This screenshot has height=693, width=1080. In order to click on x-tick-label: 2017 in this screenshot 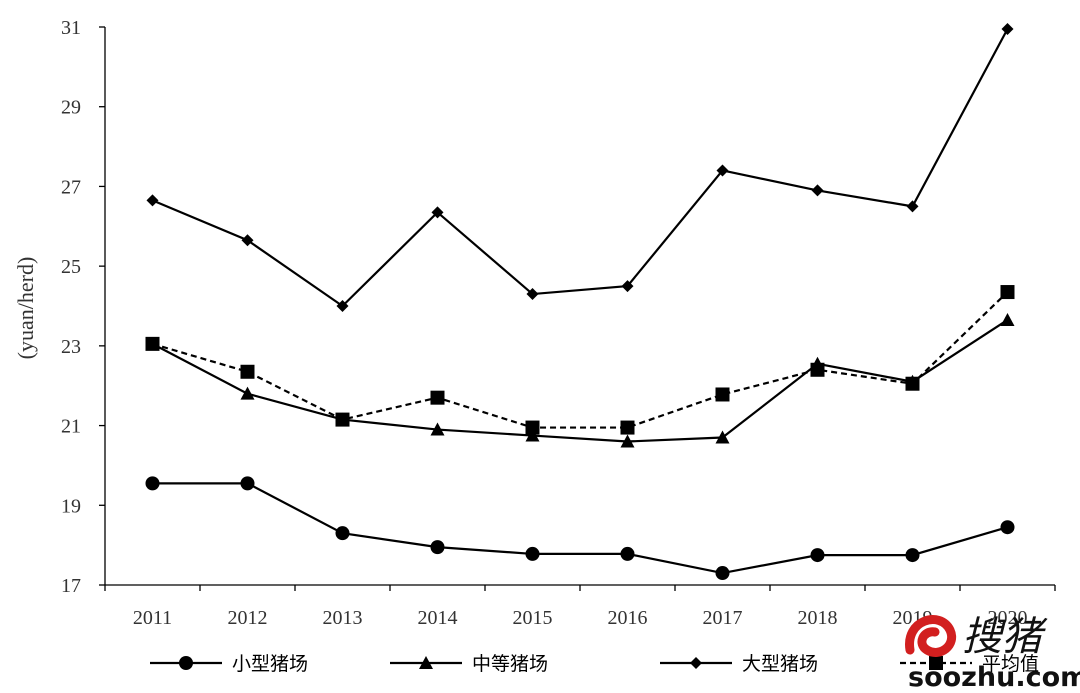, I will do `click(723, 618)`.